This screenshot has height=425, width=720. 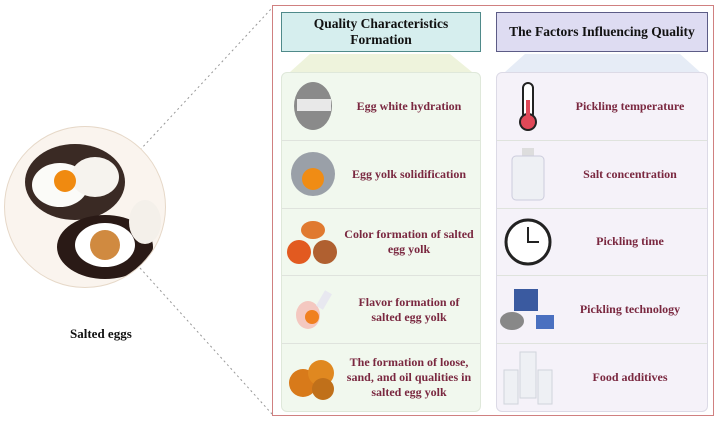 What do you see at coordinates (313, 242) in the screenshot?
I see `yolk-color-photo-icon` at bounding box center [313, 242].